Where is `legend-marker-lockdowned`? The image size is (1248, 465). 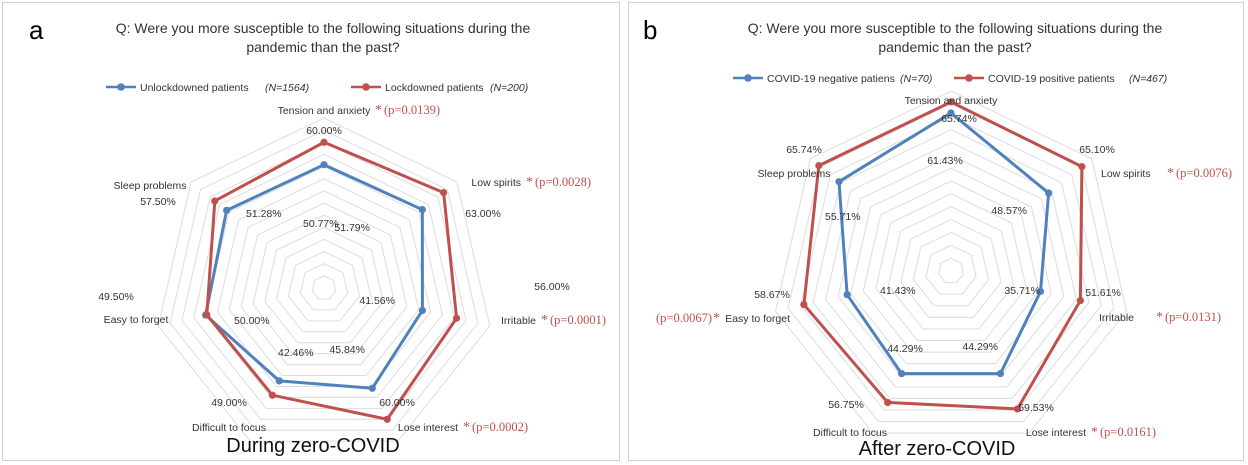 legend-marker-lockdowned is located at coordinates (366, 87).